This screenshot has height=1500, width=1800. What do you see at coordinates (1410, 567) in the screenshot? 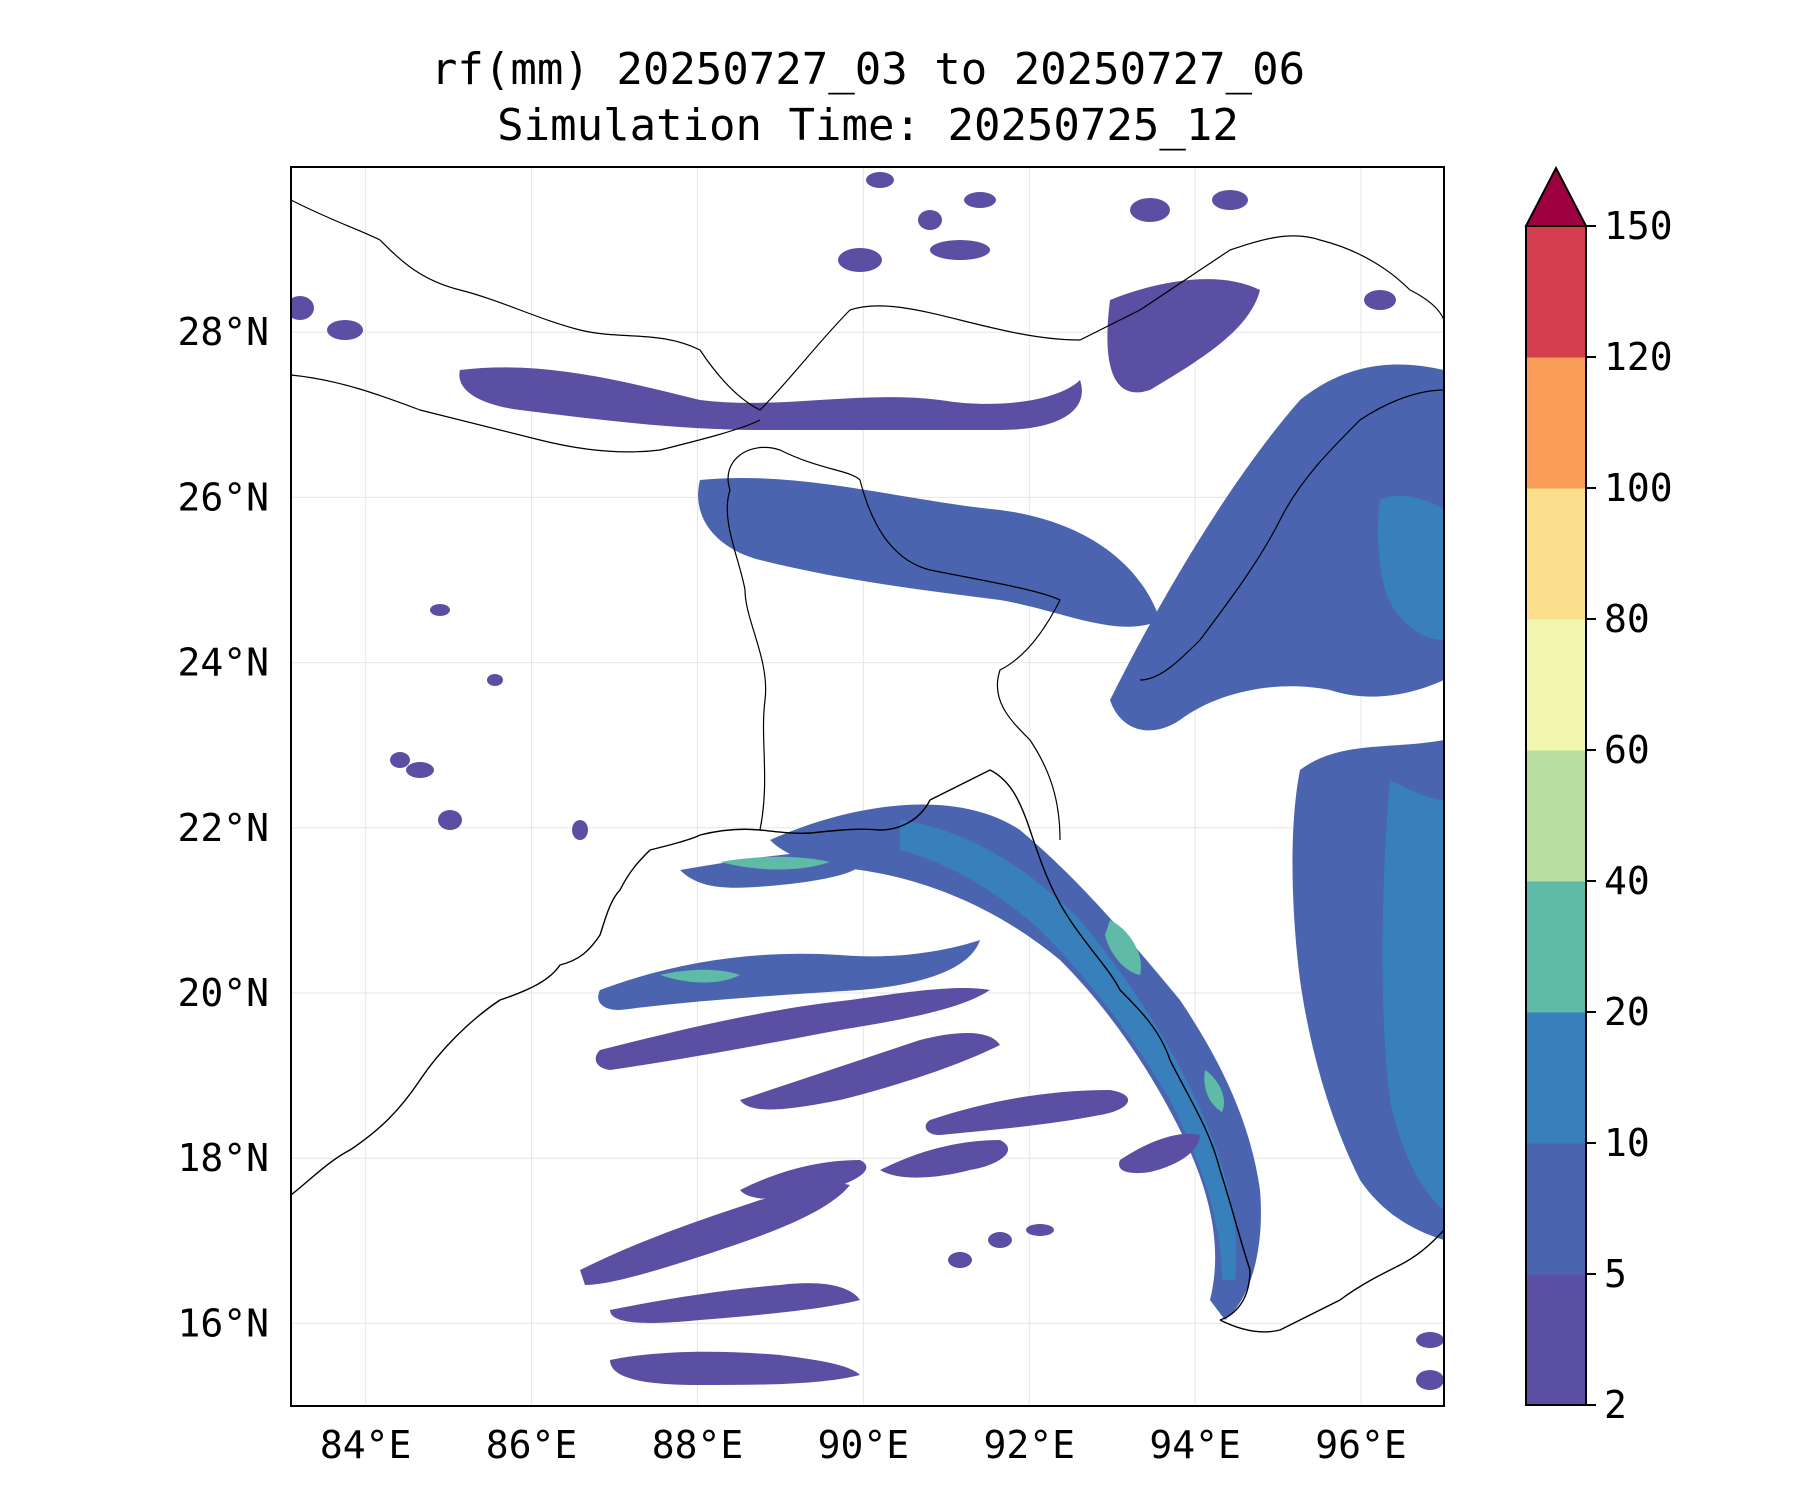
I see `rain-band-northeast-core` at bounding box center [1410, 567].